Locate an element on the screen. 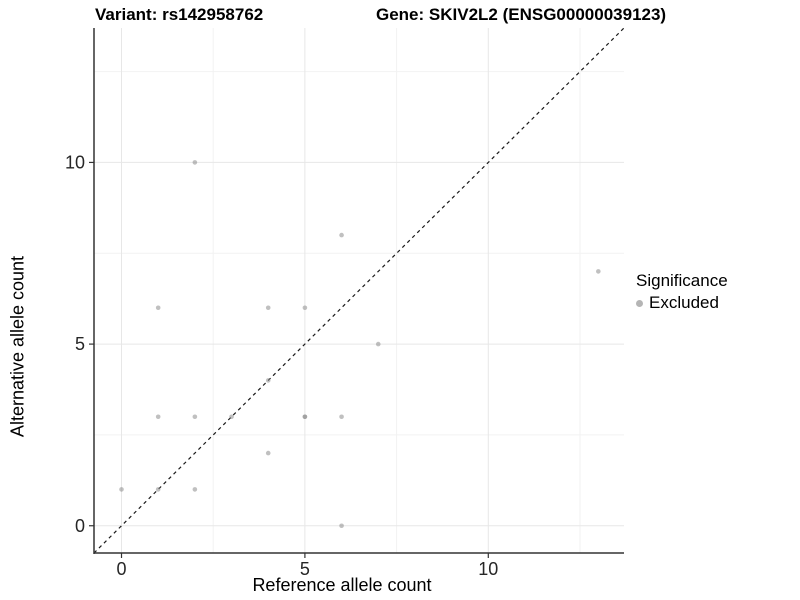 This screenshot has height=600, width=800. excluded-point-icon is located at coordinates (639, 303).